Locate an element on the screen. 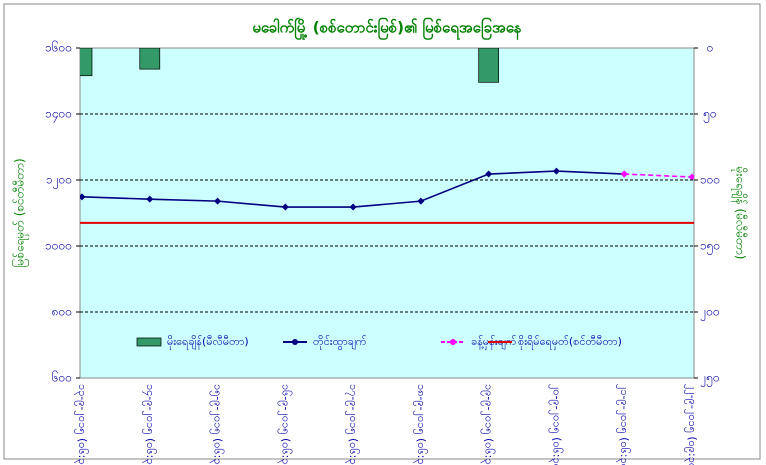 Image resolution: width=766 pixels, height=465 pixels. x-tick-label: ၁၇-၉-၂၀၁၅ (၀၆:၃၀) is located at coordinates (352, 424).